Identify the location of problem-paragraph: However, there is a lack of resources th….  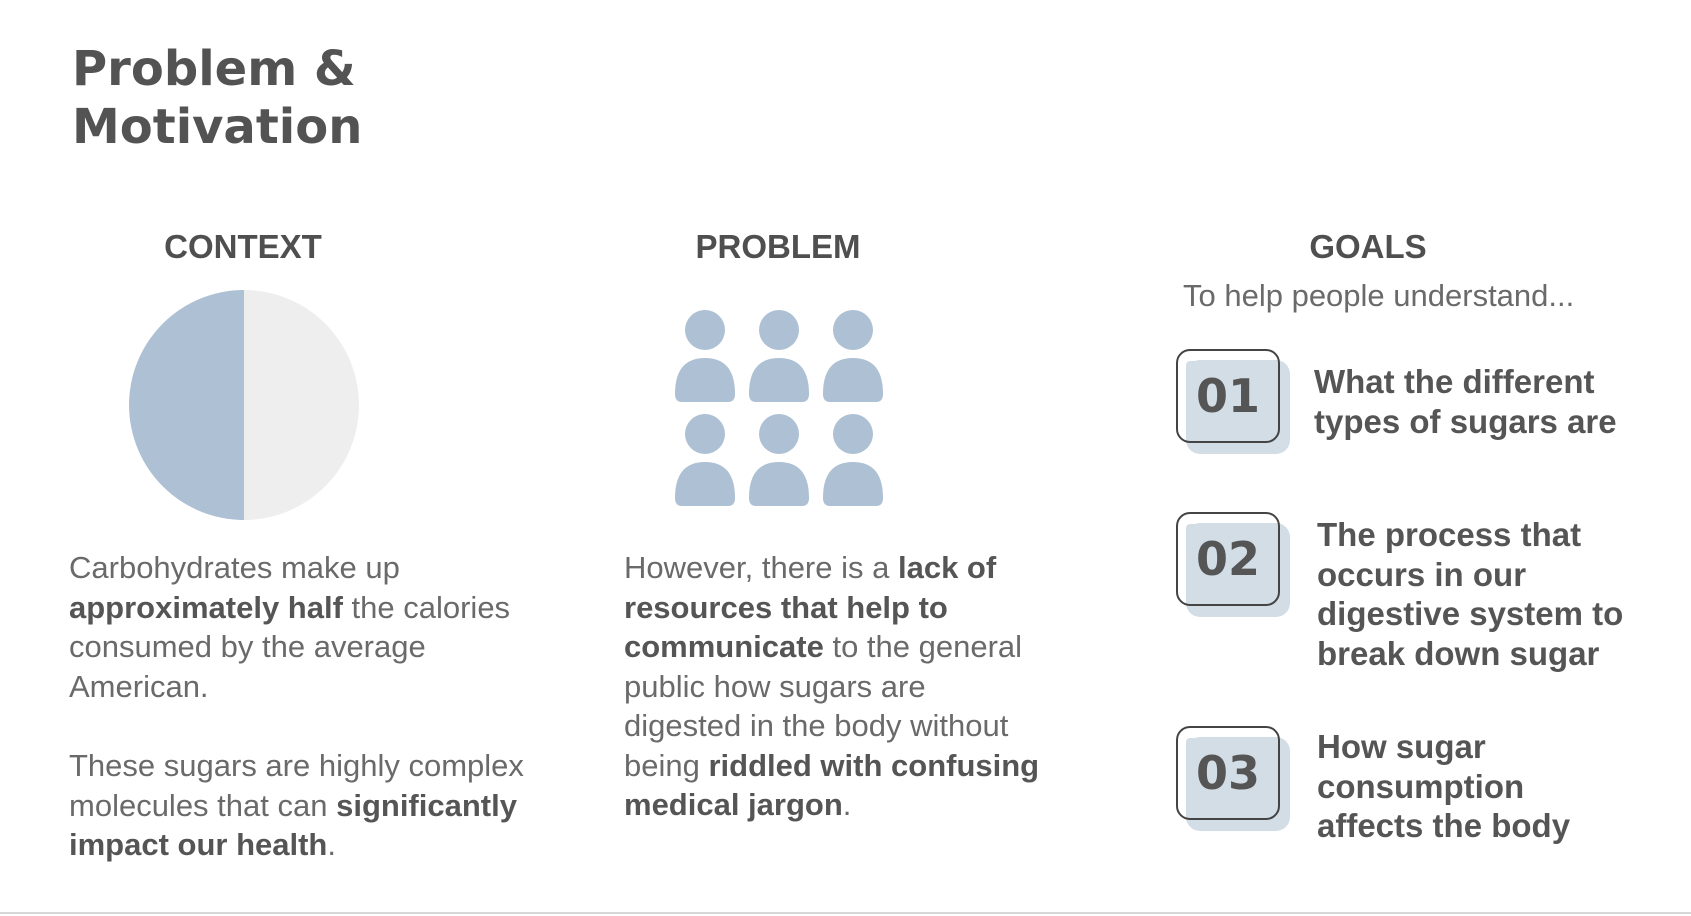
(834, 686).